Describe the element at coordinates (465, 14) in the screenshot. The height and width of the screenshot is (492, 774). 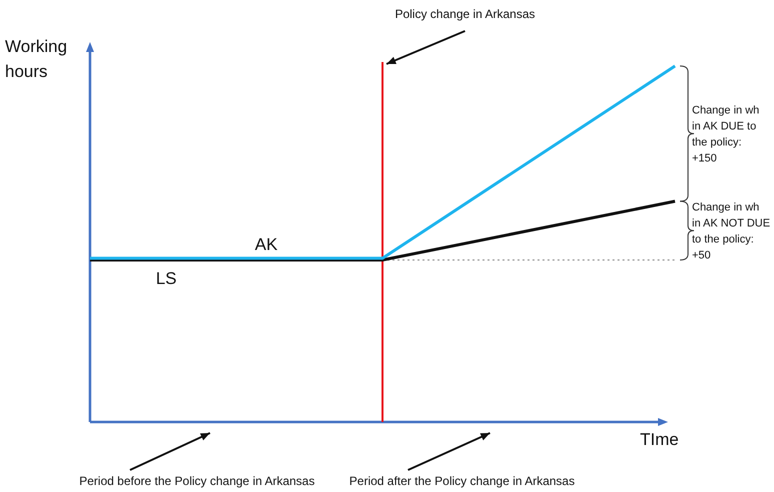
I see `text: Policy change in Arkansas` at that location.